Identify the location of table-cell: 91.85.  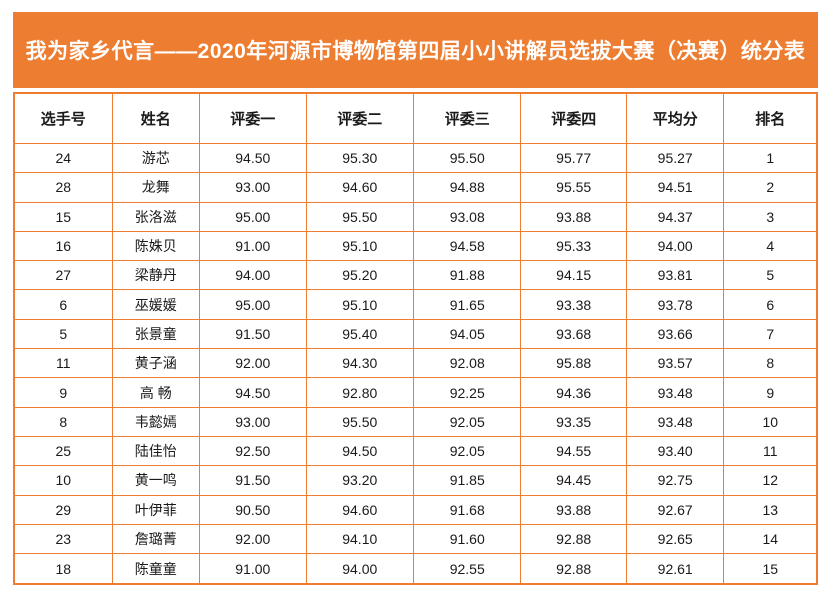
(468, 481).